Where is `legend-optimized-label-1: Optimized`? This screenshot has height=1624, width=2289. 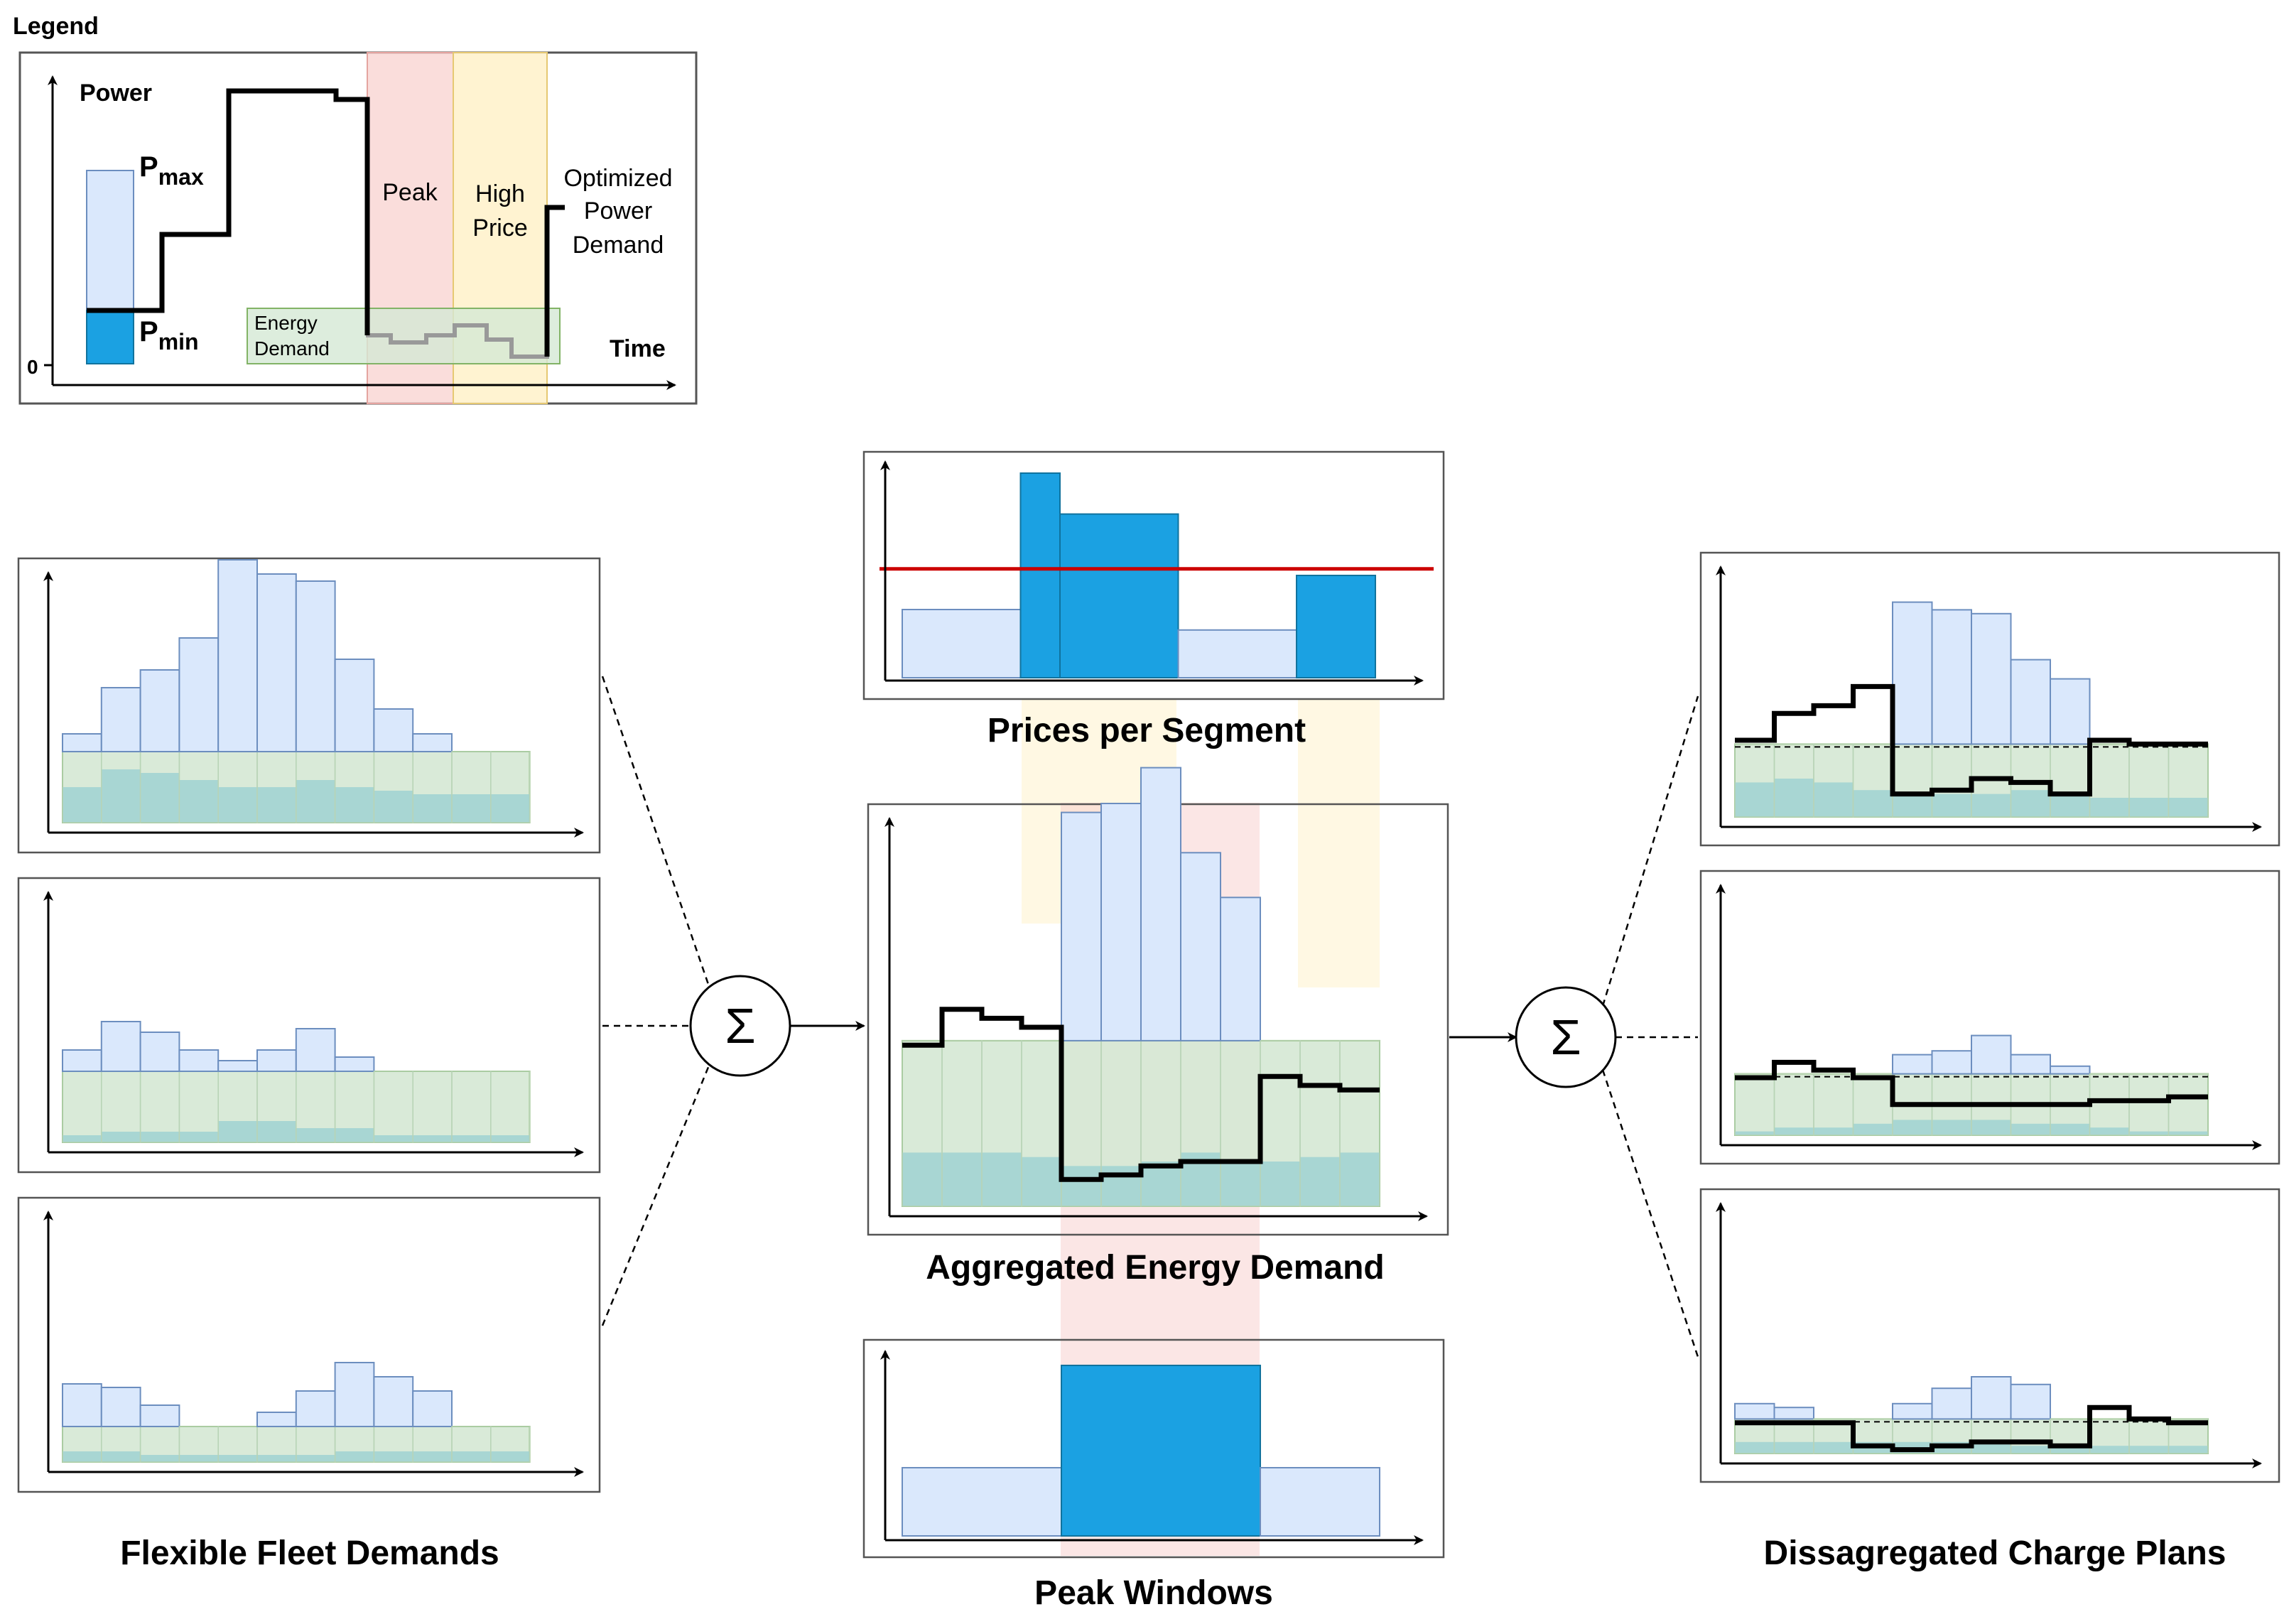
legend-optimized-label-1: Optimized is located at coordinates (617, 178).